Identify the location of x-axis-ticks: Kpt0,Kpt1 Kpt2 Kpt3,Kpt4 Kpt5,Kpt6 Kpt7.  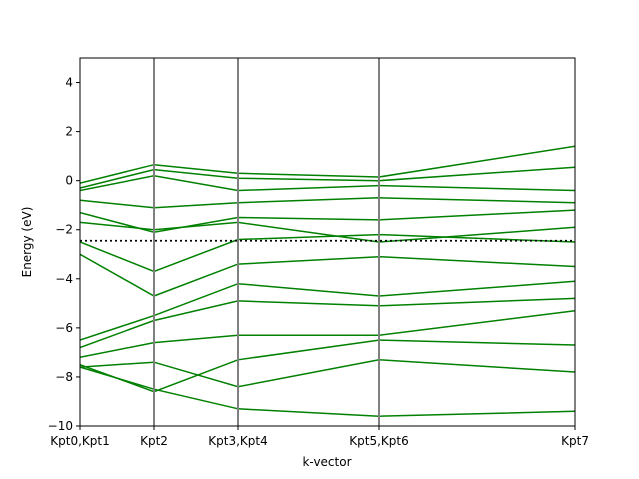
(319, 437).